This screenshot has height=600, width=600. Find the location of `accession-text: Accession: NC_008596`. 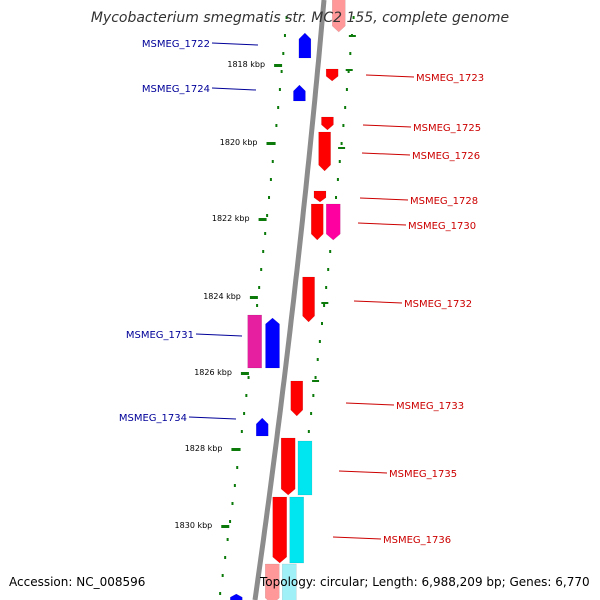

accession-text: Accession: NC_008596 is located at coordinates (77, 582).